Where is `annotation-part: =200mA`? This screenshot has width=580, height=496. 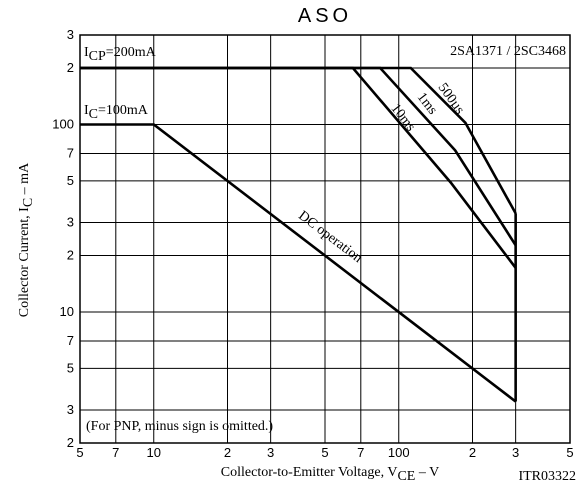 annotation-part: =200mA is located at coordinates (131, 52).